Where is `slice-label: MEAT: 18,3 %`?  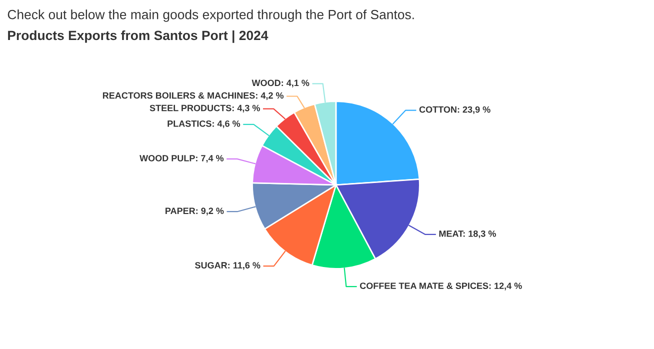
slice-label: MEAT: 18,3 % is located at coordinates (467, 234).